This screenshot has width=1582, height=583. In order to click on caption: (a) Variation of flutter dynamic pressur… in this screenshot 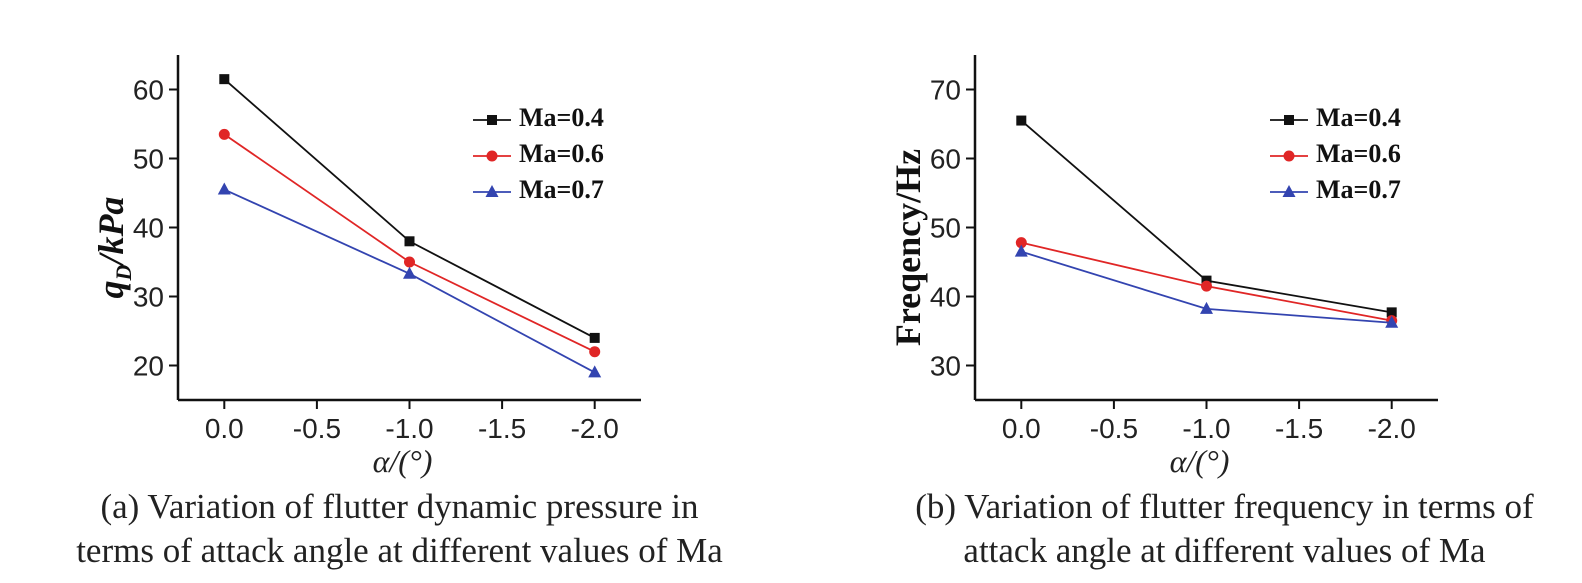, I will do `click(399, 506)`.